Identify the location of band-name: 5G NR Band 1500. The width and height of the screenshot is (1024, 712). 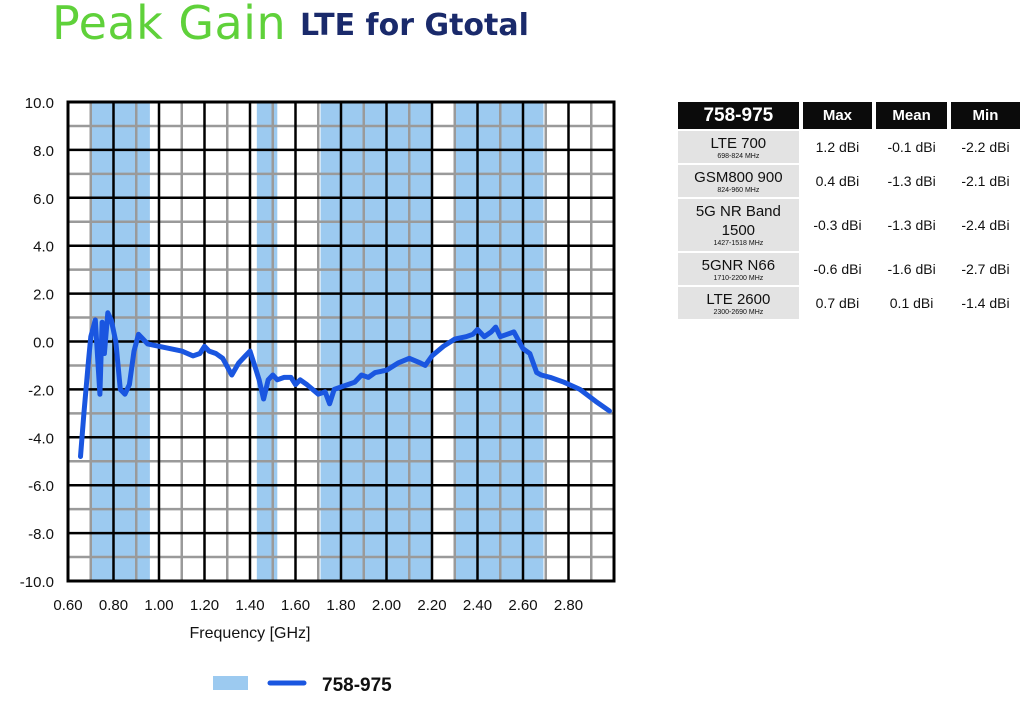
(738, 221).